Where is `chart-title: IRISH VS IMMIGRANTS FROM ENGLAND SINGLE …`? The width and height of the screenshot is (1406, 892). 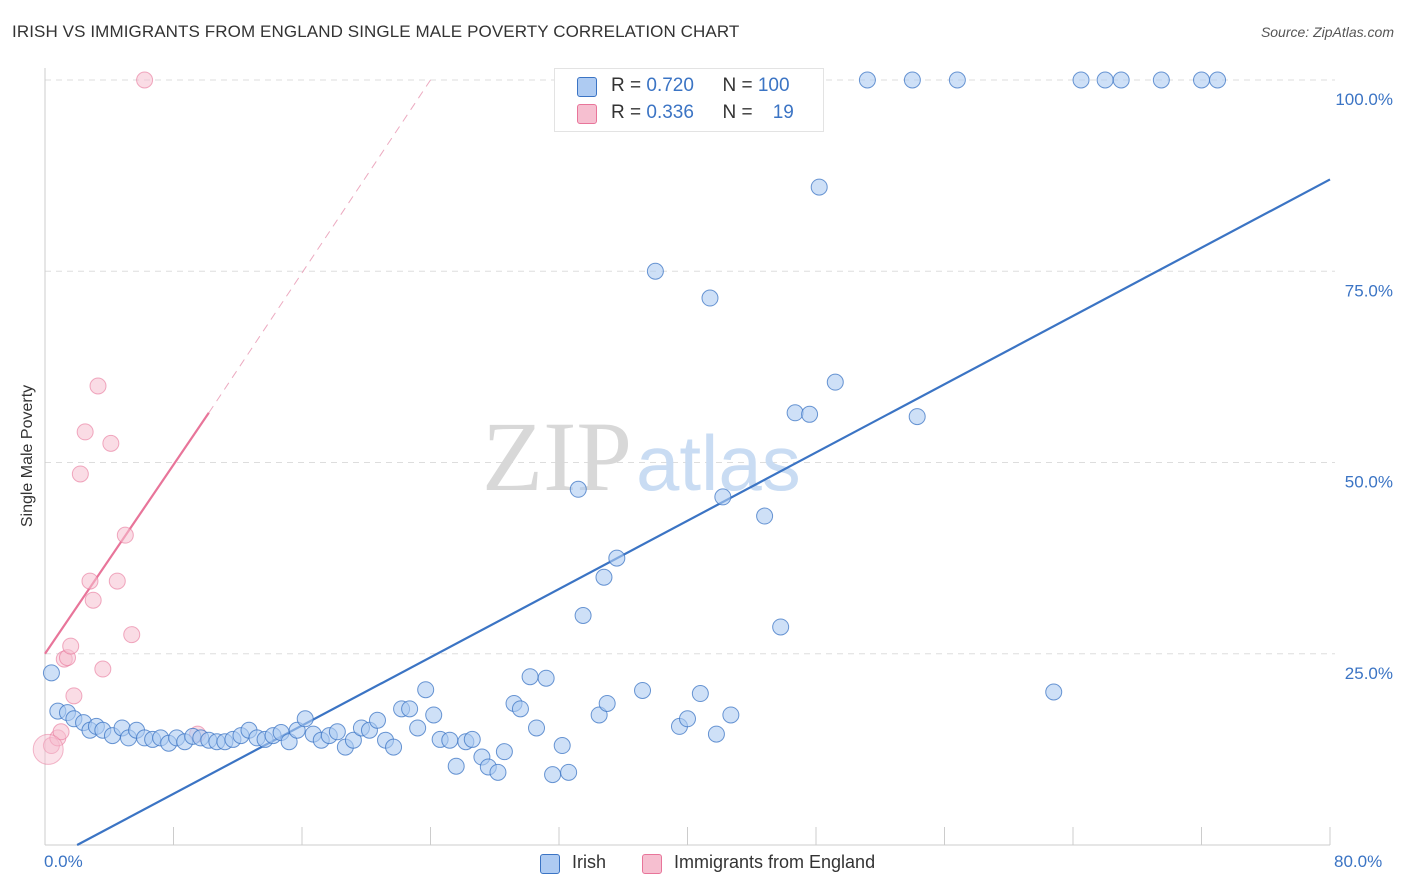 chart-title: IRISH VS IMMIGRANTS FROM ENGLAND SINGLE … is located at coordinates (376, 31).